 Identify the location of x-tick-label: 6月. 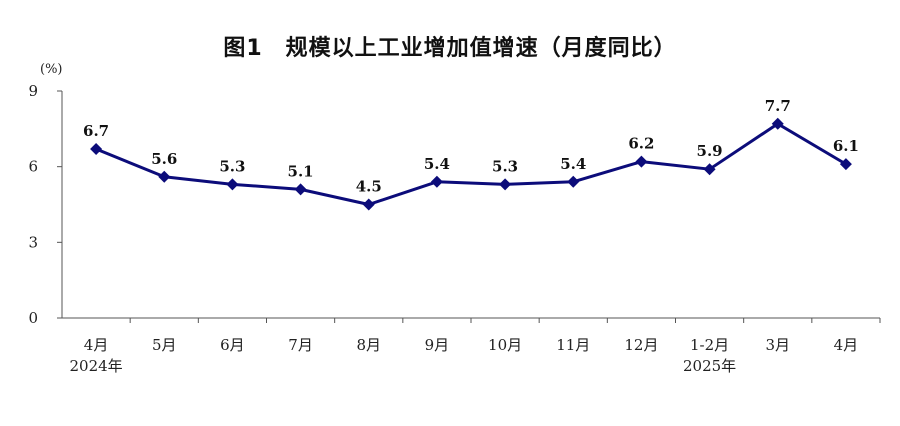
(232, 345).